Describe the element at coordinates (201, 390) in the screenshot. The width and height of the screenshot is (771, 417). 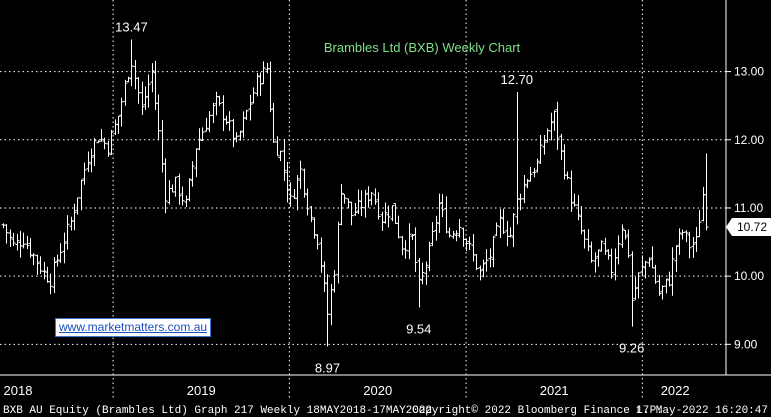
I see `x-axis-label: 2019` at that location.